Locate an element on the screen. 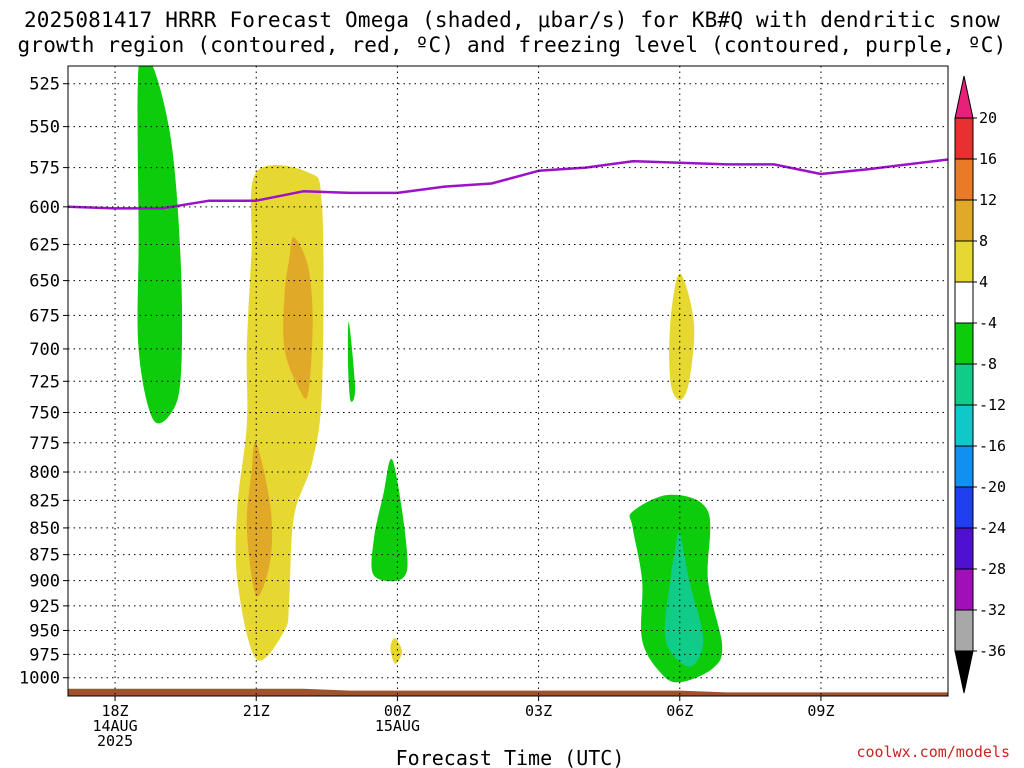 This screenshot has width=1024, height=768. x-axis-label: Forecast Time (UTC) is located at coordinates (510, 757).